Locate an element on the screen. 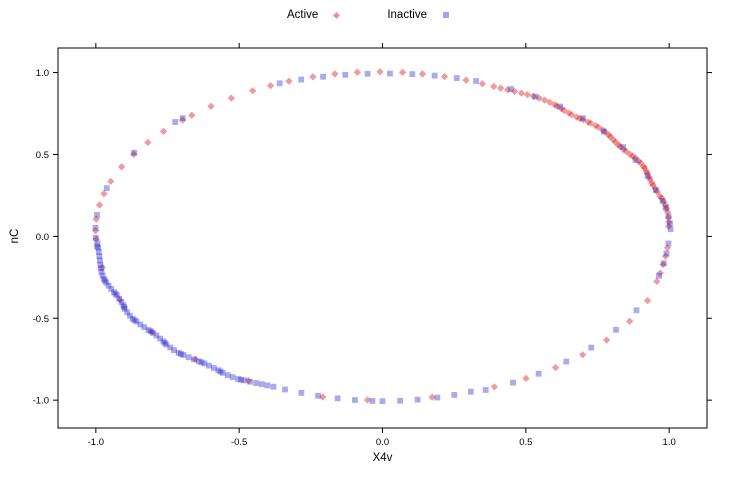 Image resolution: width=736 pixels, height=484 pixels. y-tick-label: 1.0 is located at coordinates (42, 73).